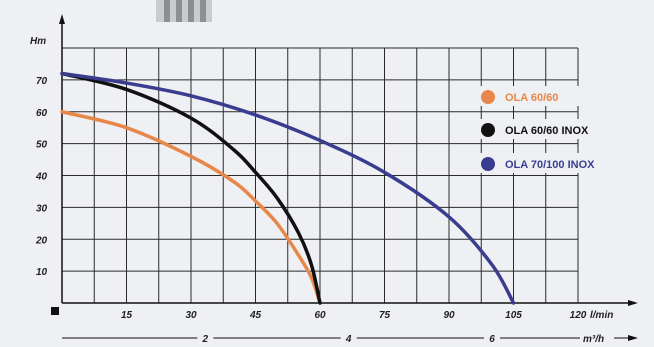 Image resolution: width=654 pixels, height=347 pixels. I want to click on secondary-label-bg, so click(597, 337).